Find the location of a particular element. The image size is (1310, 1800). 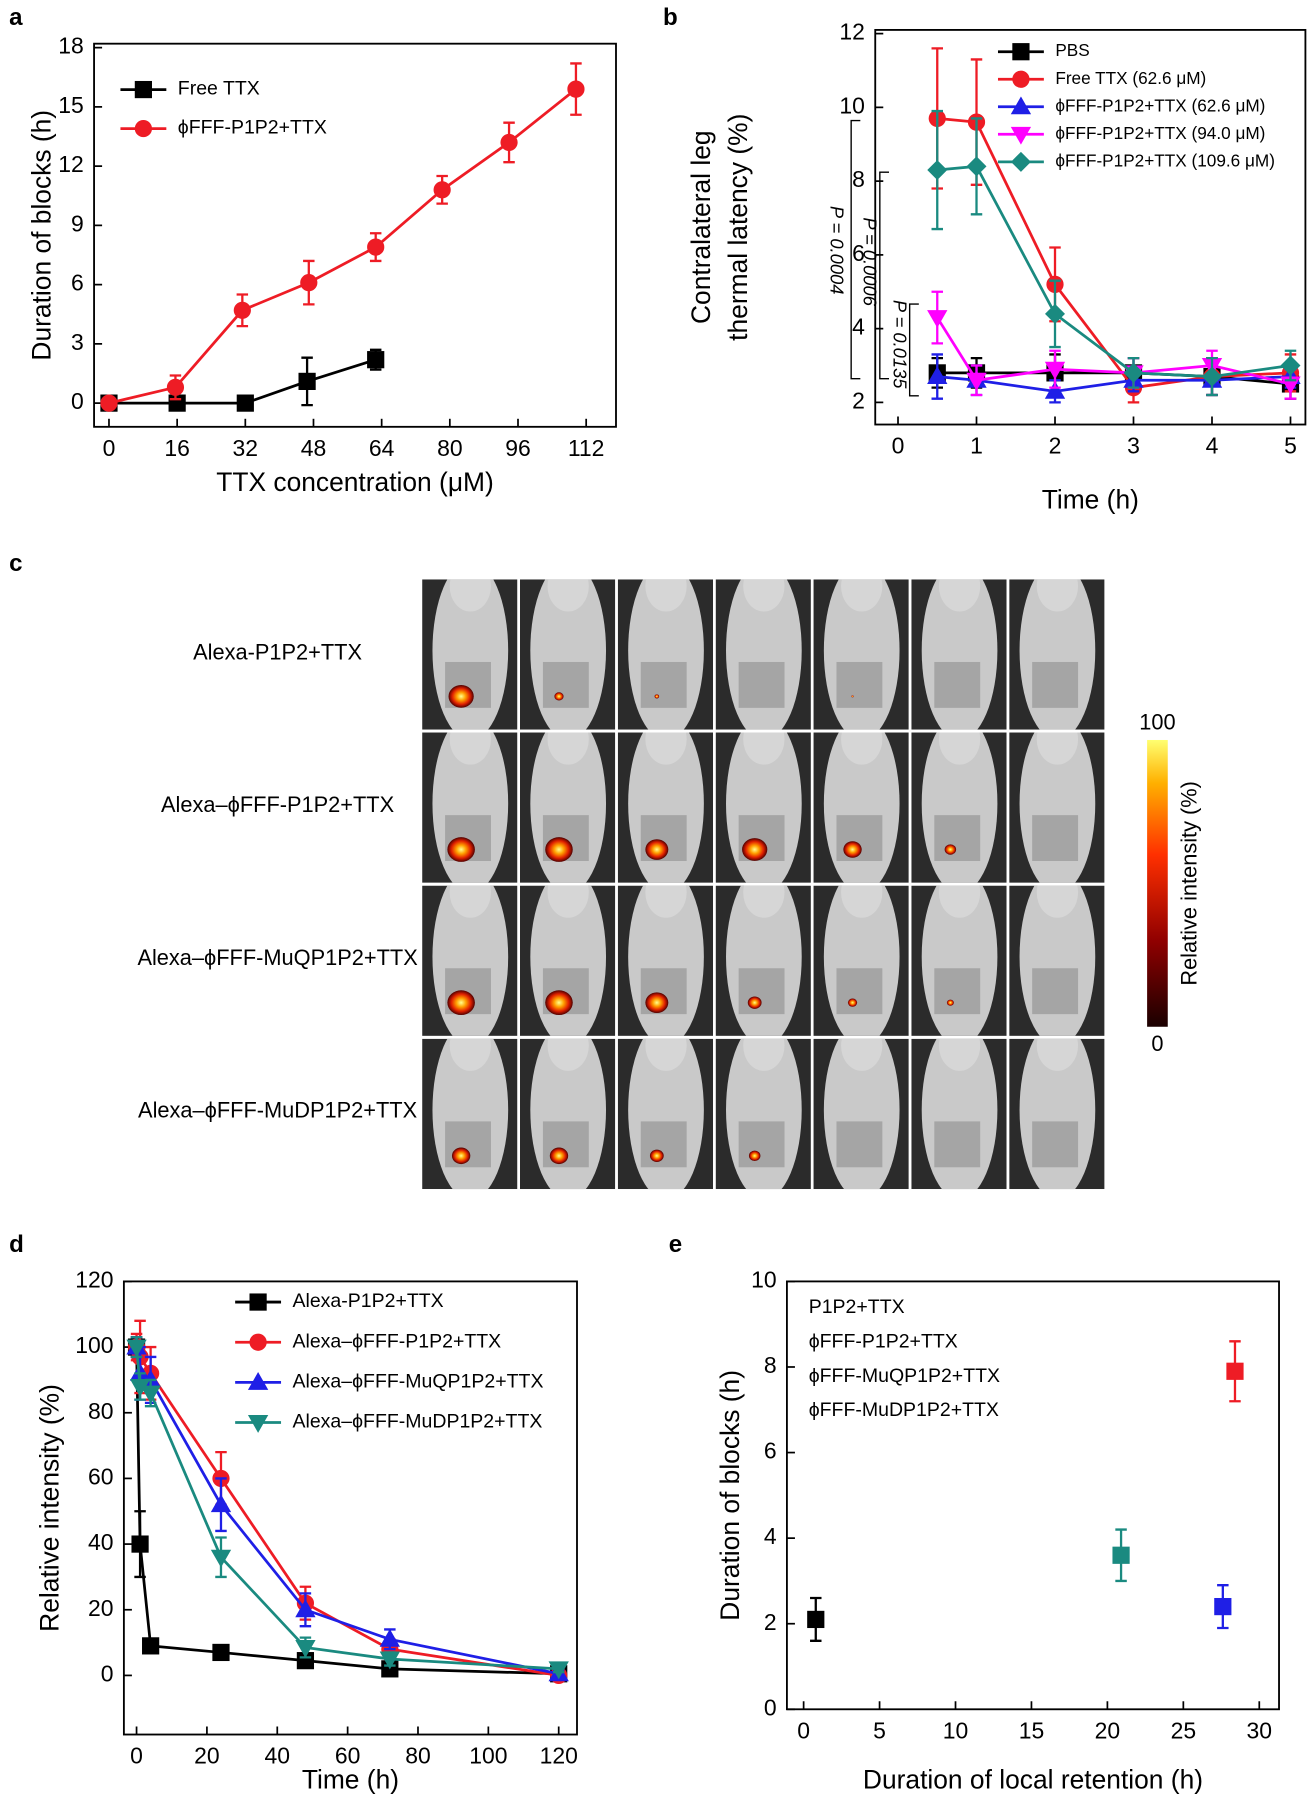

legend-label: Alexa-P1P2+TTX is located at coordinates (368, 1301).